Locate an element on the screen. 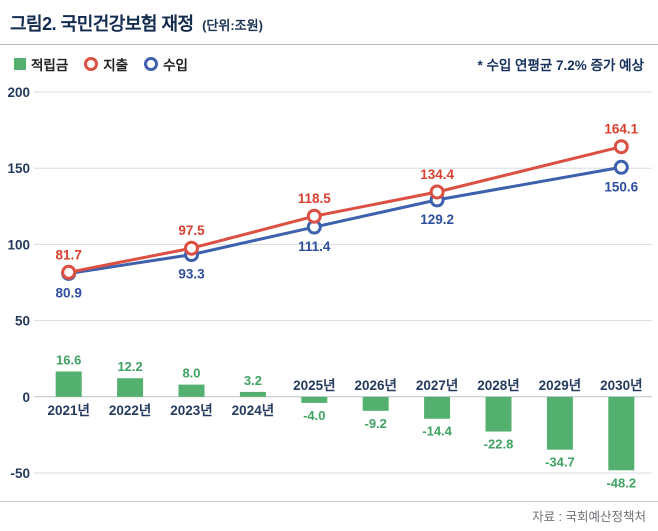  bar-value-label: 16.6 is located at coordinates (68, 360).